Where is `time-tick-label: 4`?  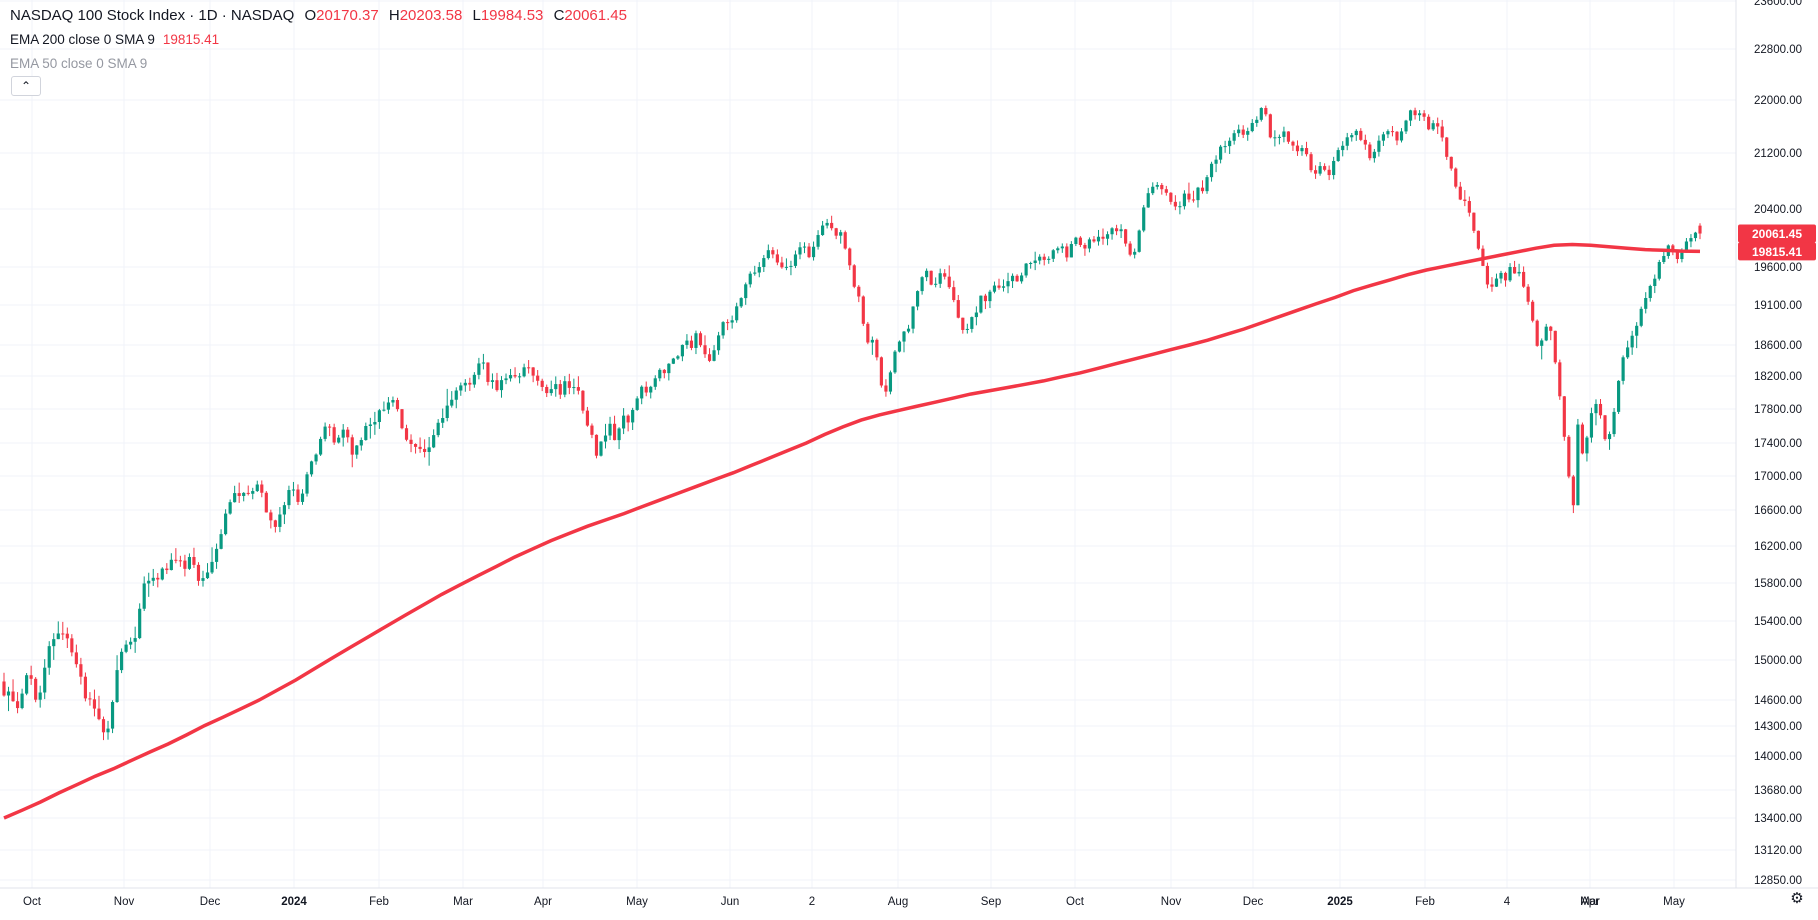 time-tick-label: 4 is located at coordinates (1507, 902).